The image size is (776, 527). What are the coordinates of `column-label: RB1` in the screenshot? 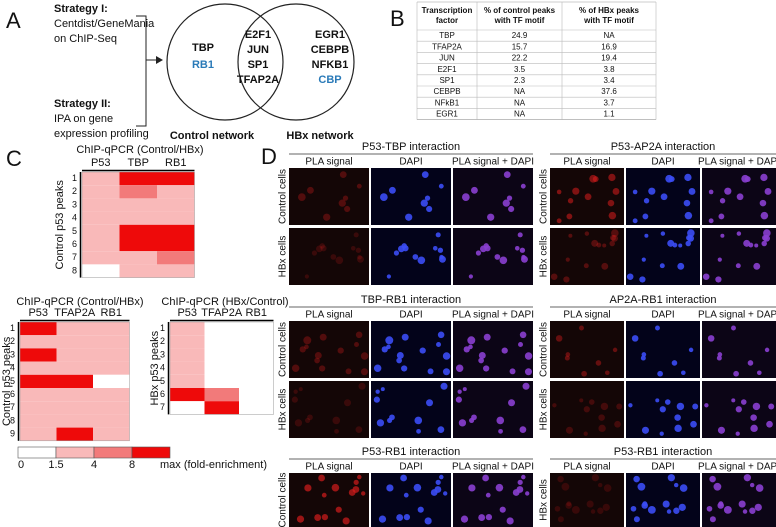 It's located at (175, 163).